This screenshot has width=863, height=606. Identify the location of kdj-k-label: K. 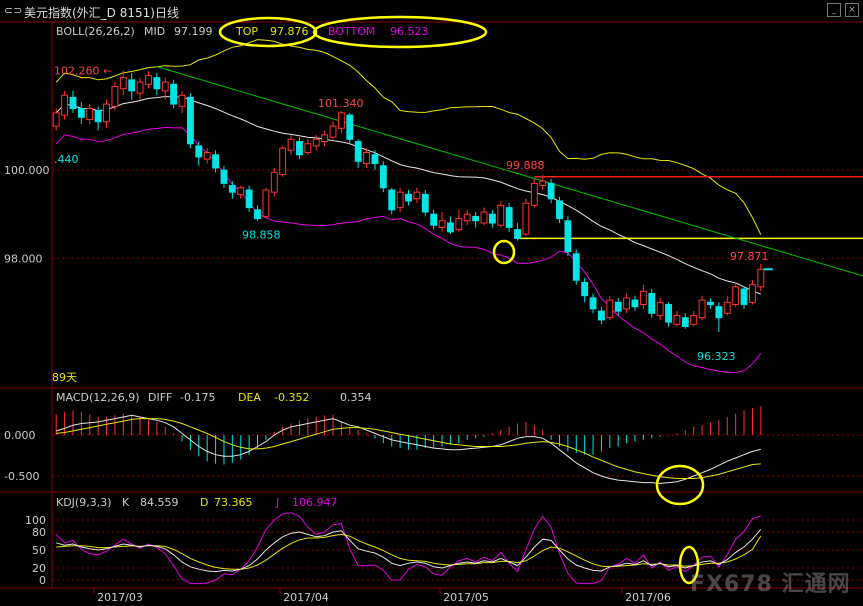
(126, 502).